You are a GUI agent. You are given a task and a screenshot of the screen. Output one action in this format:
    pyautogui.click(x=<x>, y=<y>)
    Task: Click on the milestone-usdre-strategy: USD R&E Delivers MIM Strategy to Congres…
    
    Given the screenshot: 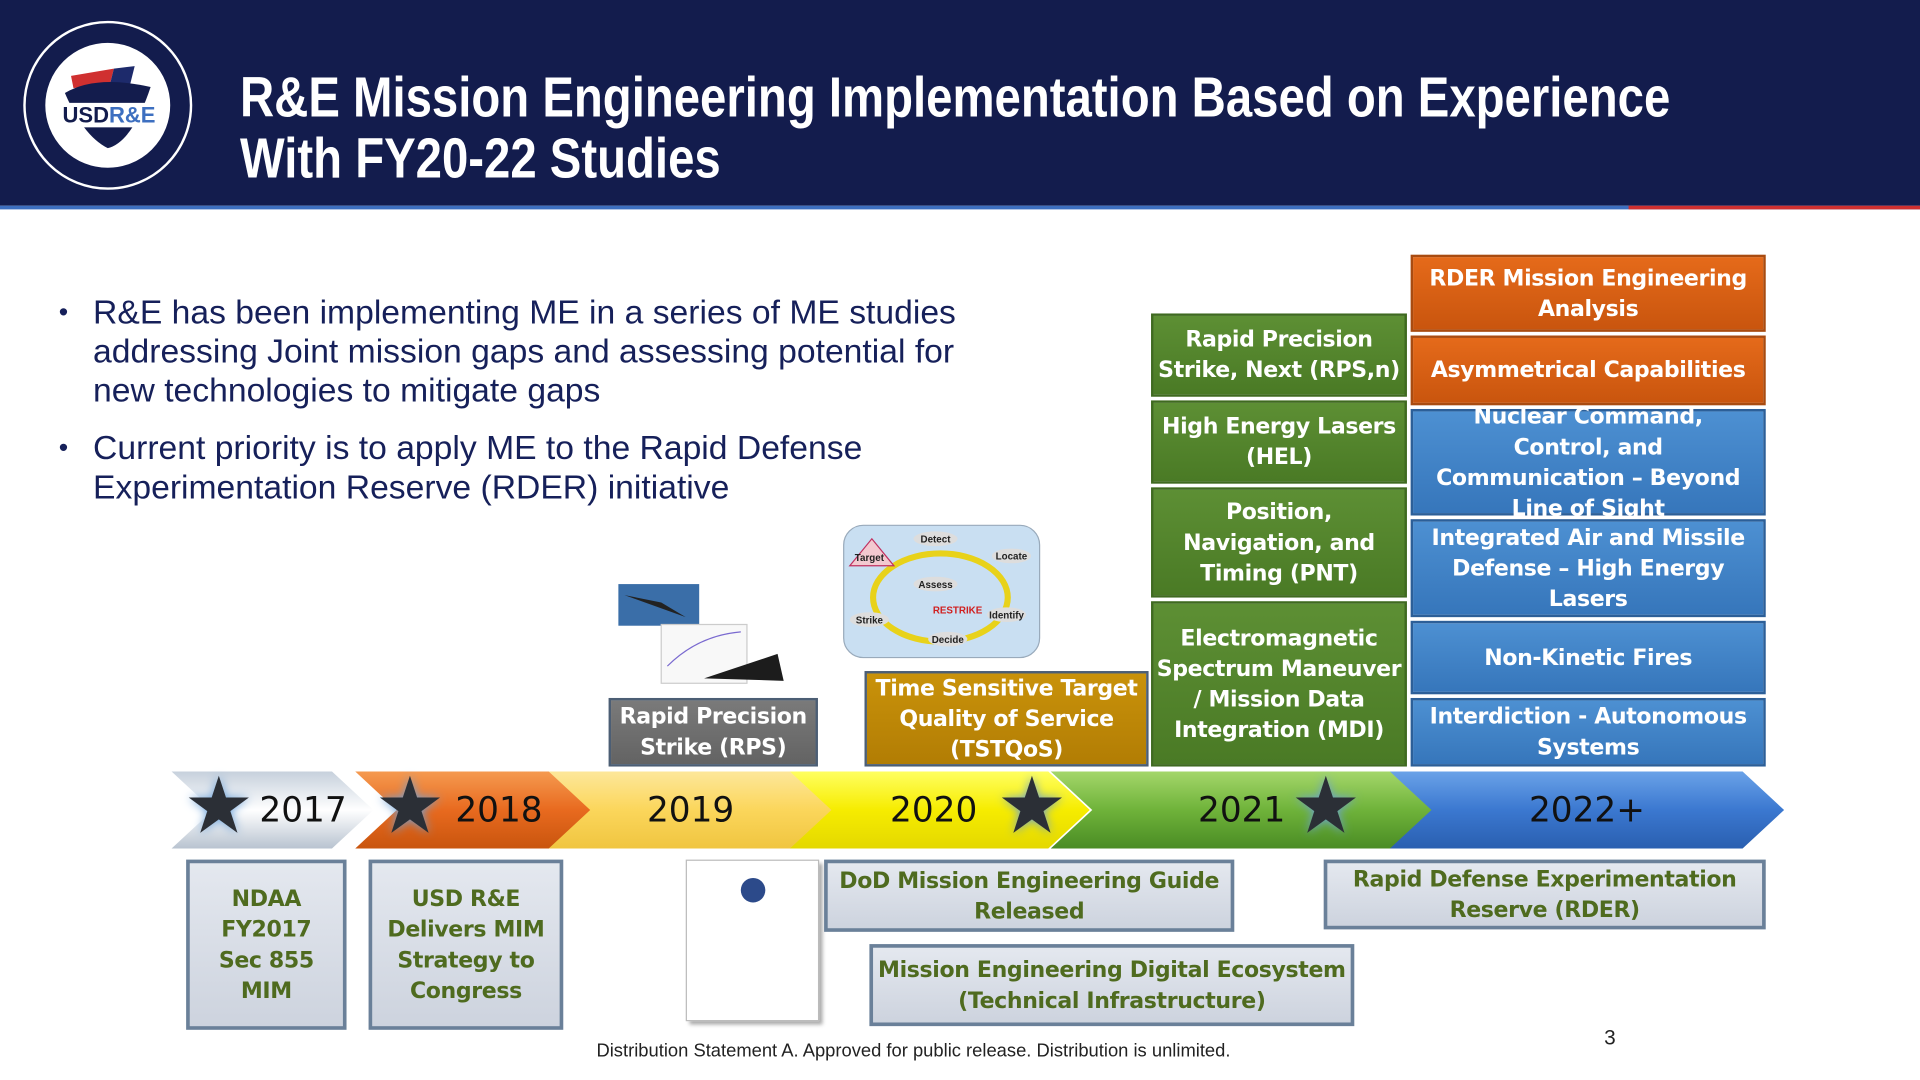 What is the action you would take?
    pyautogui.click(x=466, y=944)
    